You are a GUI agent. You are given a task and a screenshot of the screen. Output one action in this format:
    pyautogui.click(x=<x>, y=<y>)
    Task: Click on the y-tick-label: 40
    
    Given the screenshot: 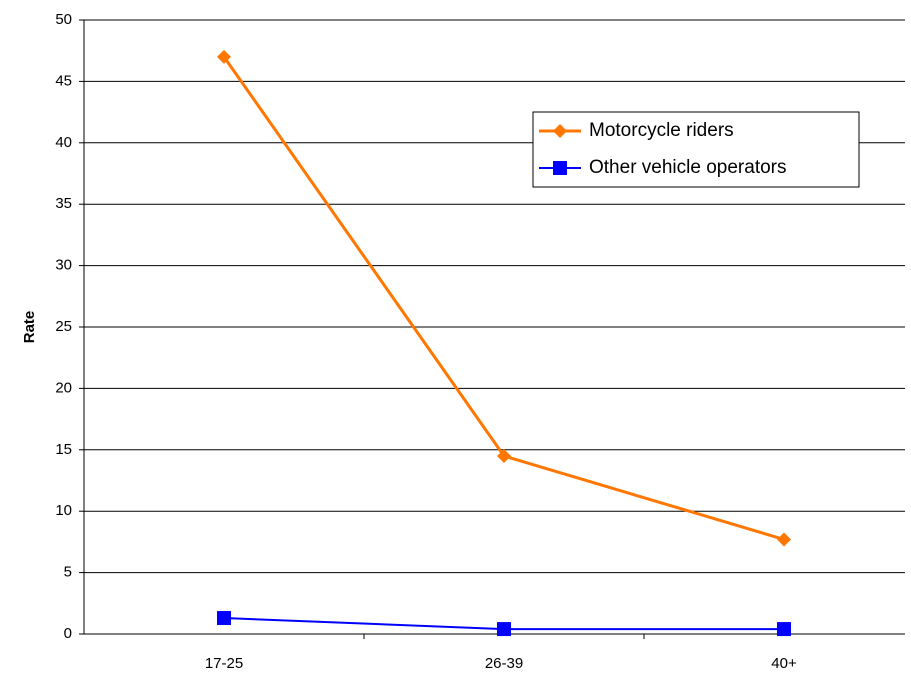 What is the action you would take?
    pyautogui.click(x=63, y=142)
    